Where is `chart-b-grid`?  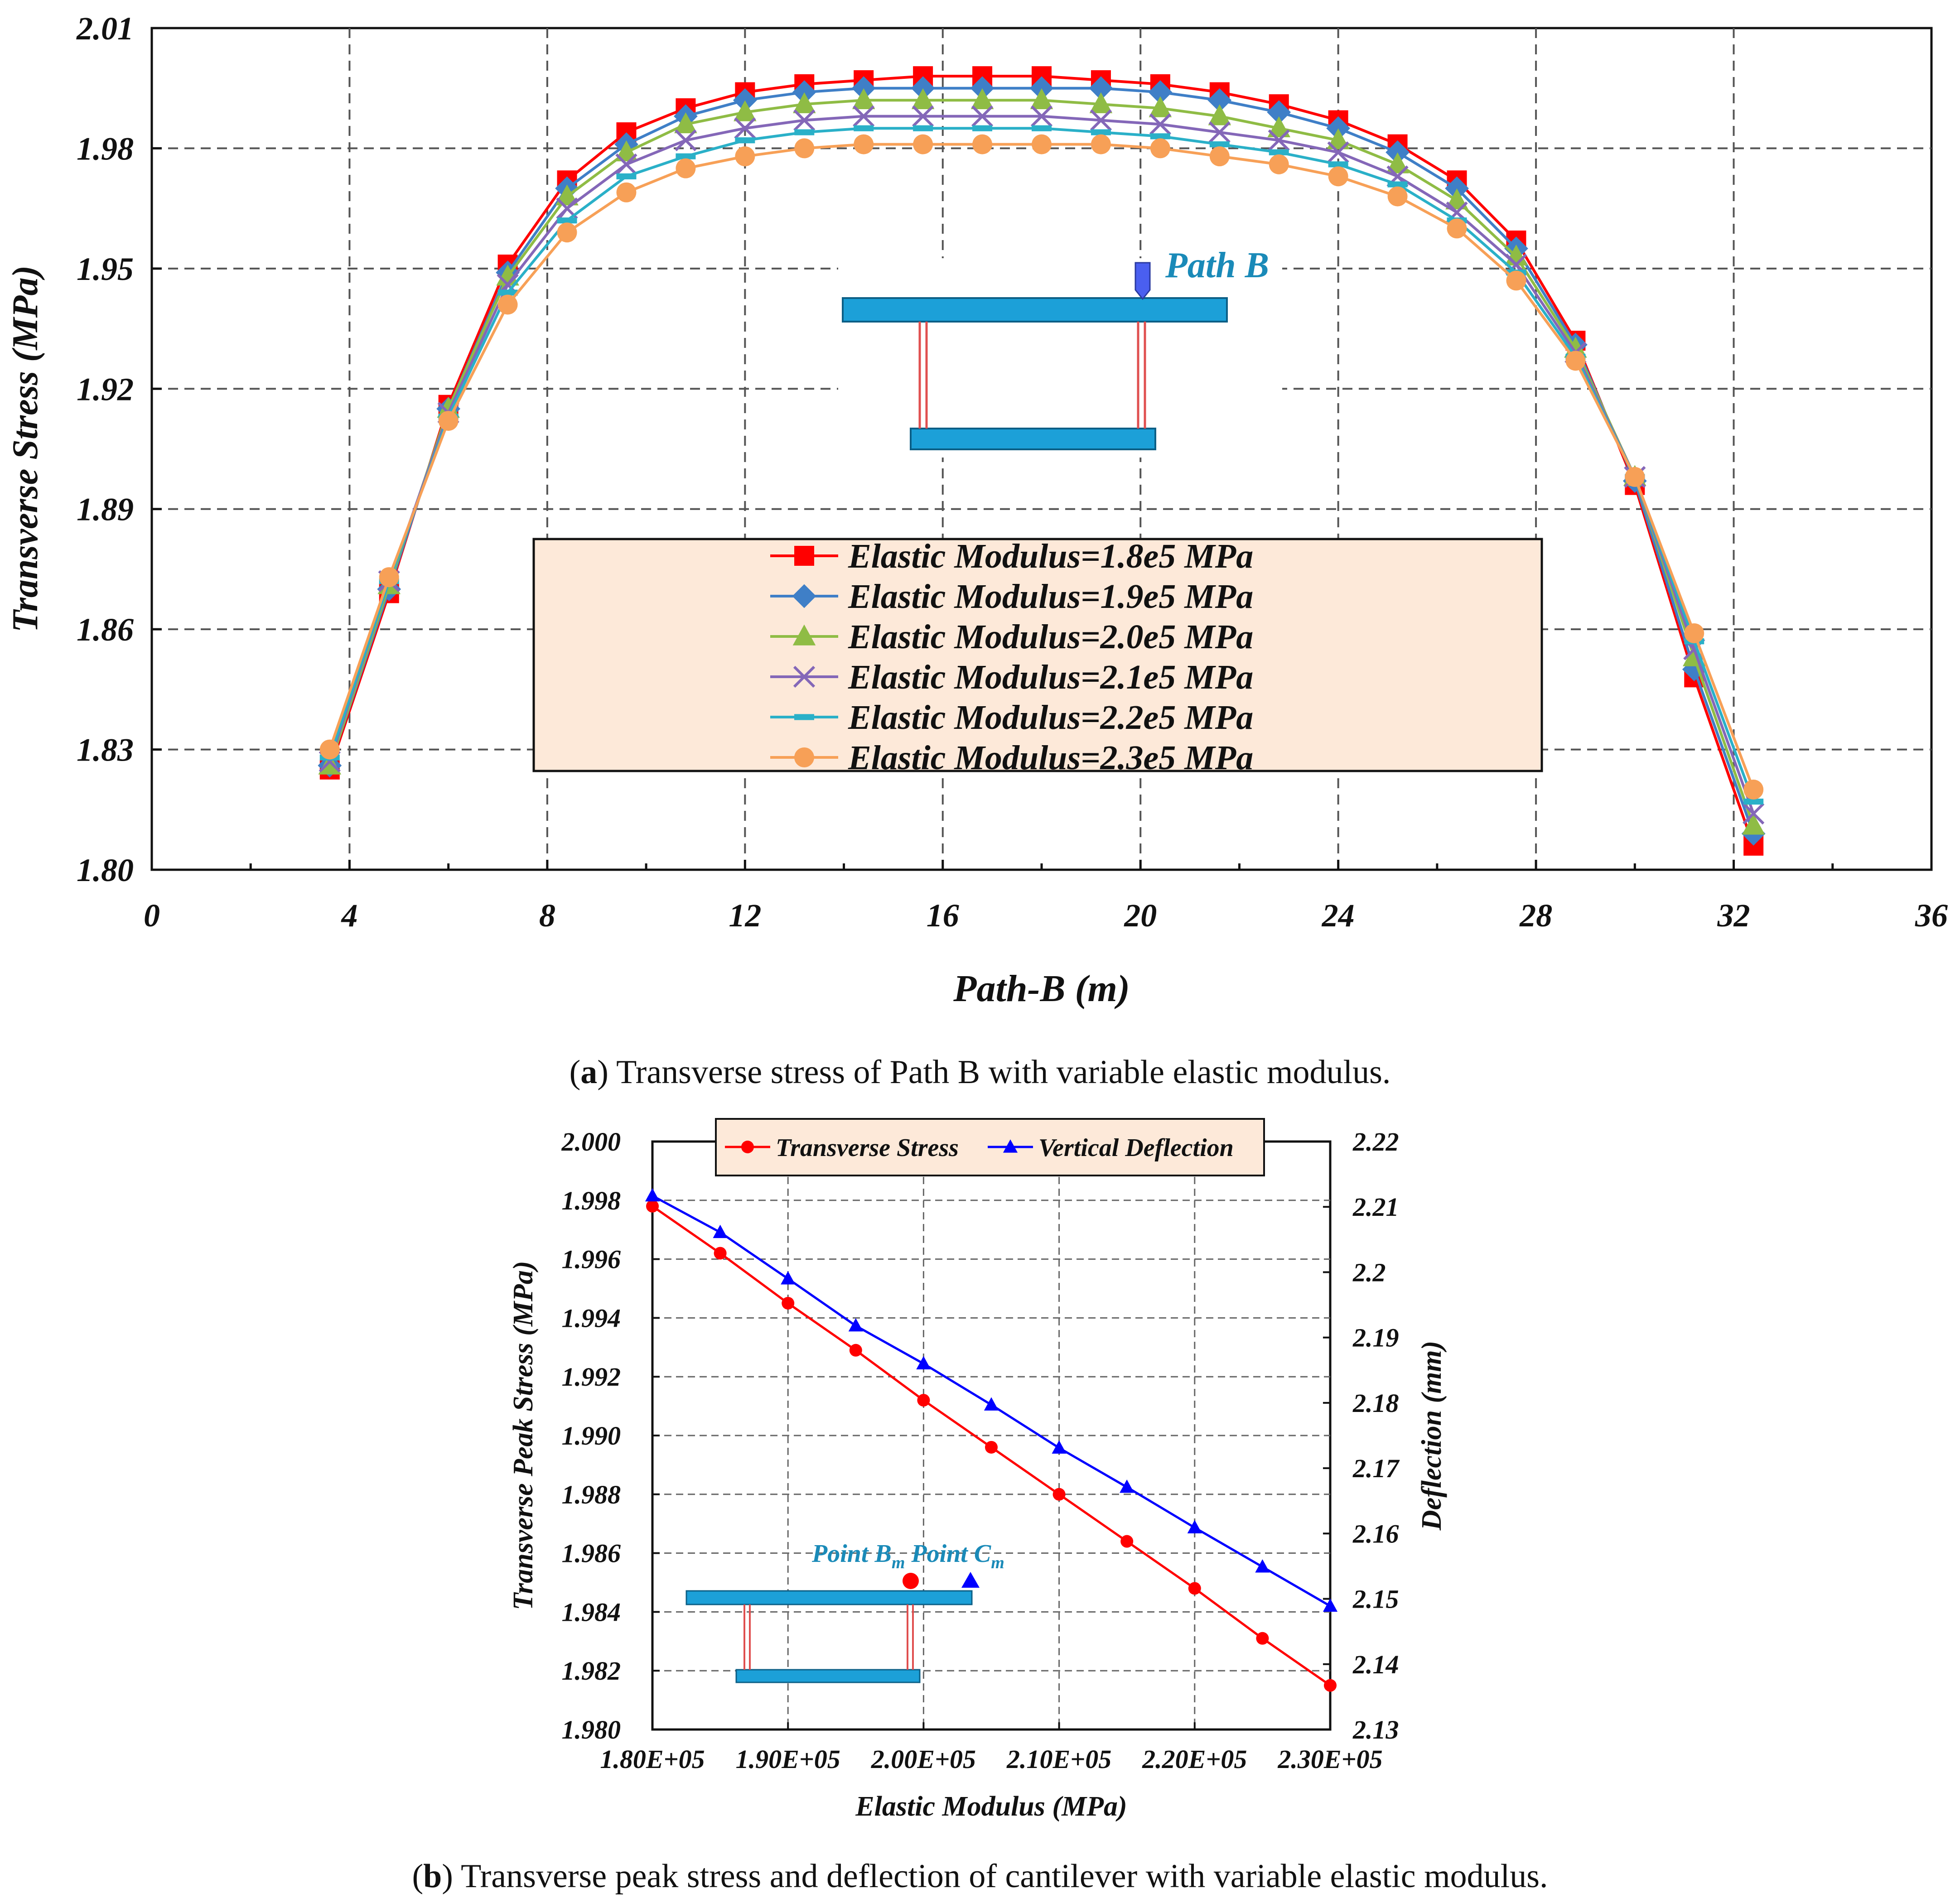
chart-b-grid is located at coordinates (991, 1436).